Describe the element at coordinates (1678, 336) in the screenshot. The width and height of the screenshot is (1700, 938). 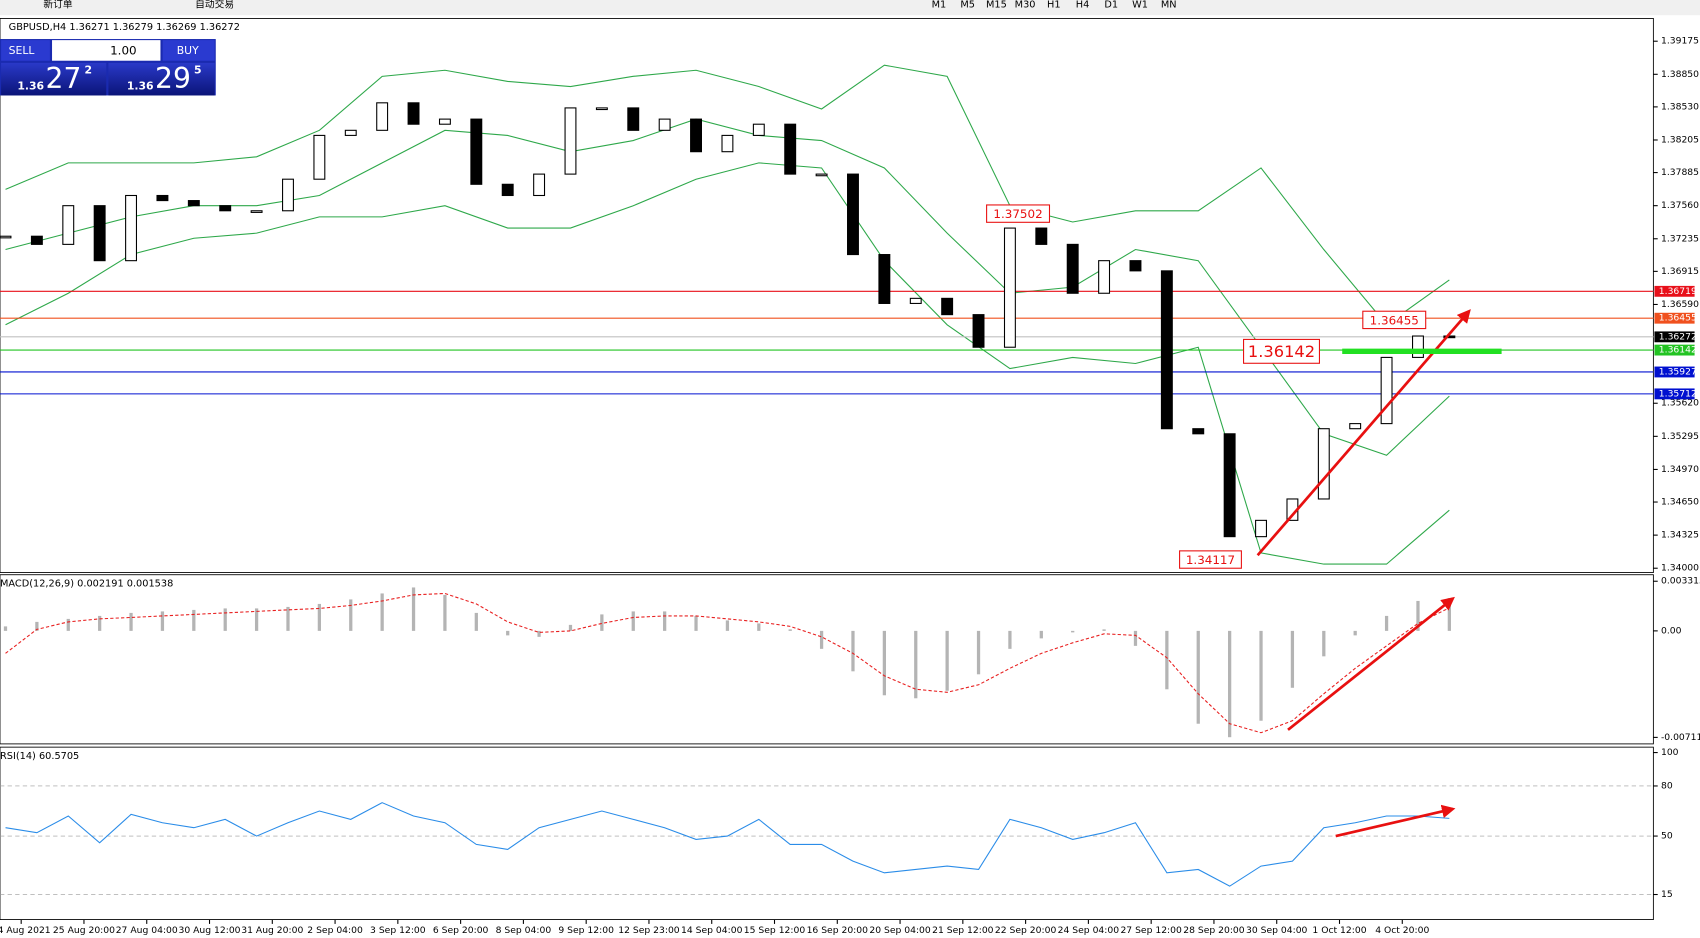
I see `price-level-label: 1.36272` at that location.